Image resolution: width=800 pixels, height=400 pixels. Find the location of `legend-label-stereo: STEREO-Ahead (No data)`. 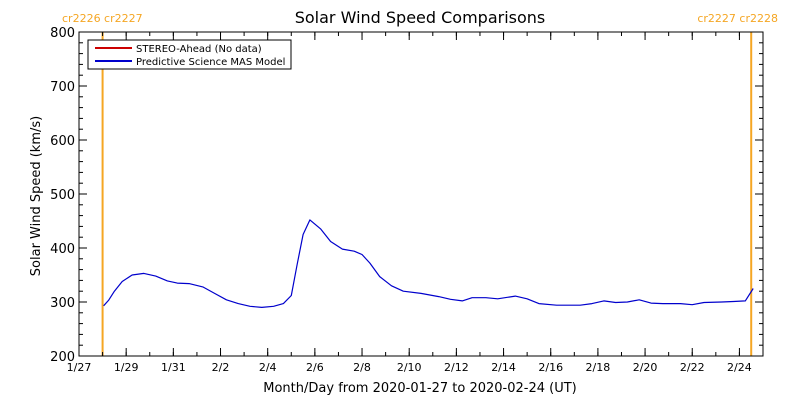

legend-label-stereo: STEREO-Ahead (No data) is located at coordinates (199, 49).